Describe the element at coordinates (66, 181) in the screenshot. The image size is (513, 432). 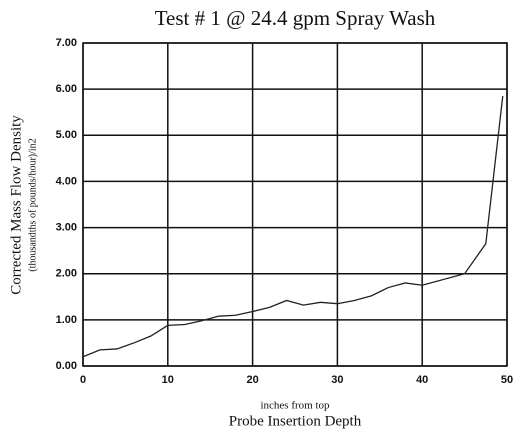
I see `y-tick-label: 4.00` at that location.